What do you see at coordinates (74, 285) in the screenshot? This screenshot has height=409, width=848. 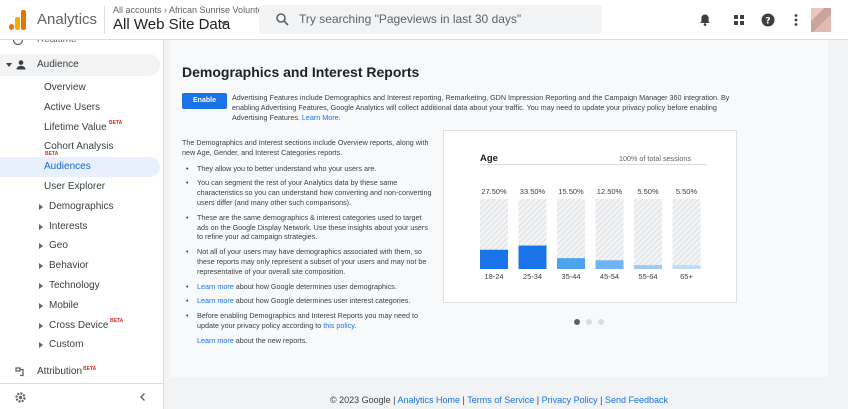 I see `sidebar-item-label: Technology` at bounding box center [74, 285].